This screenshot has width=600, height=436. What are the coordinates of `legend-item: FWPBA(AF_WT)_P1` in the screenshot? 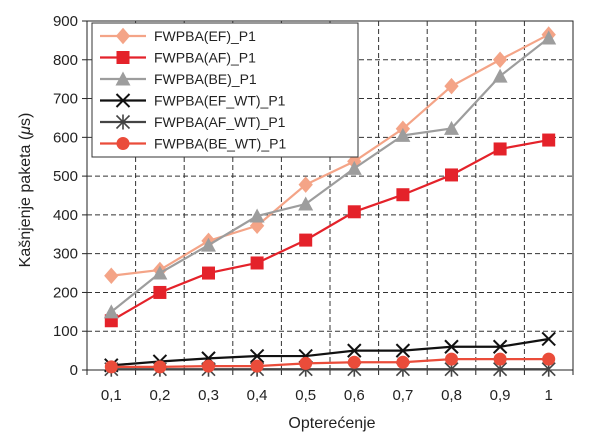 It's located at (193, 122).